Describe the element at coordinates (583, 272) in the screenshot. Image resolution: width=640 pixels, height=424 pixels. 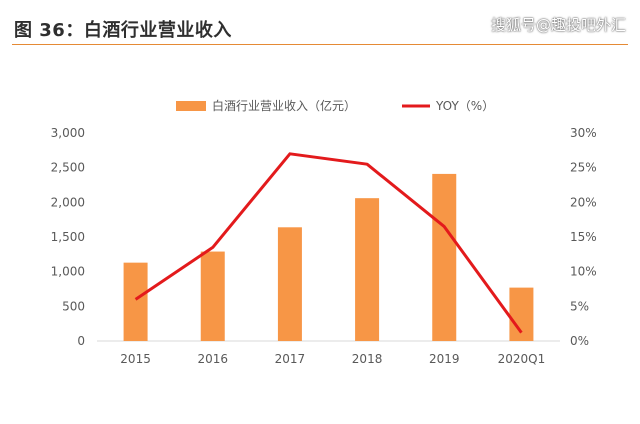
I see `y-right-tick-label: 10%` at that location.